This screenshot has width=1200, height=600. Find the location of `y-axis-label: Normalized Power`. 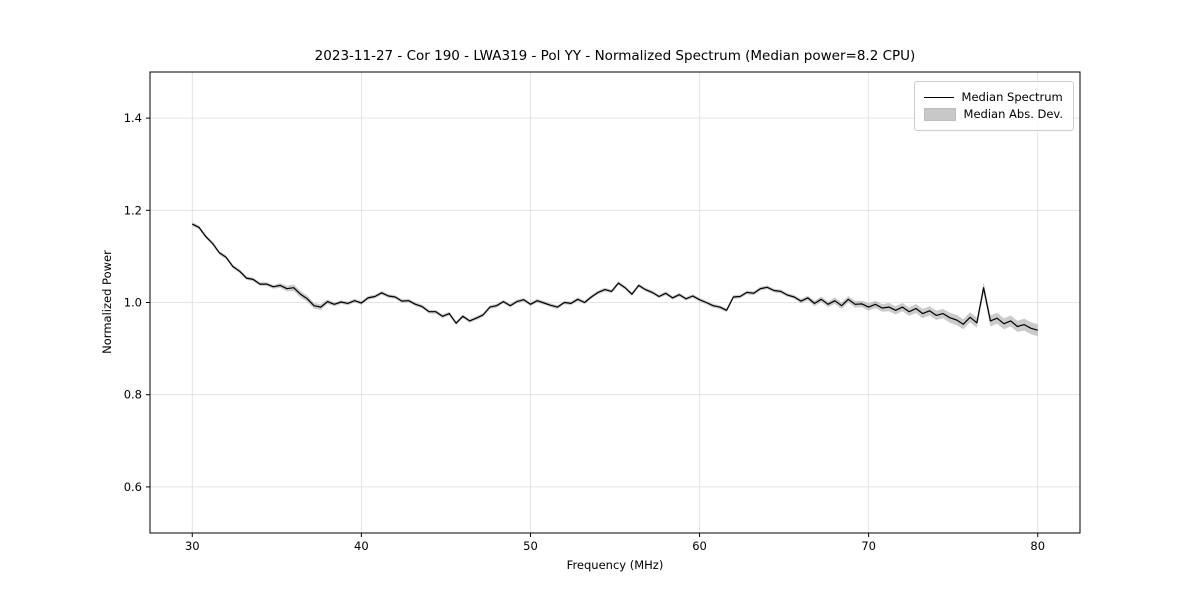

y-axis-label: Normalized Power is located at coordinates (107, 302).